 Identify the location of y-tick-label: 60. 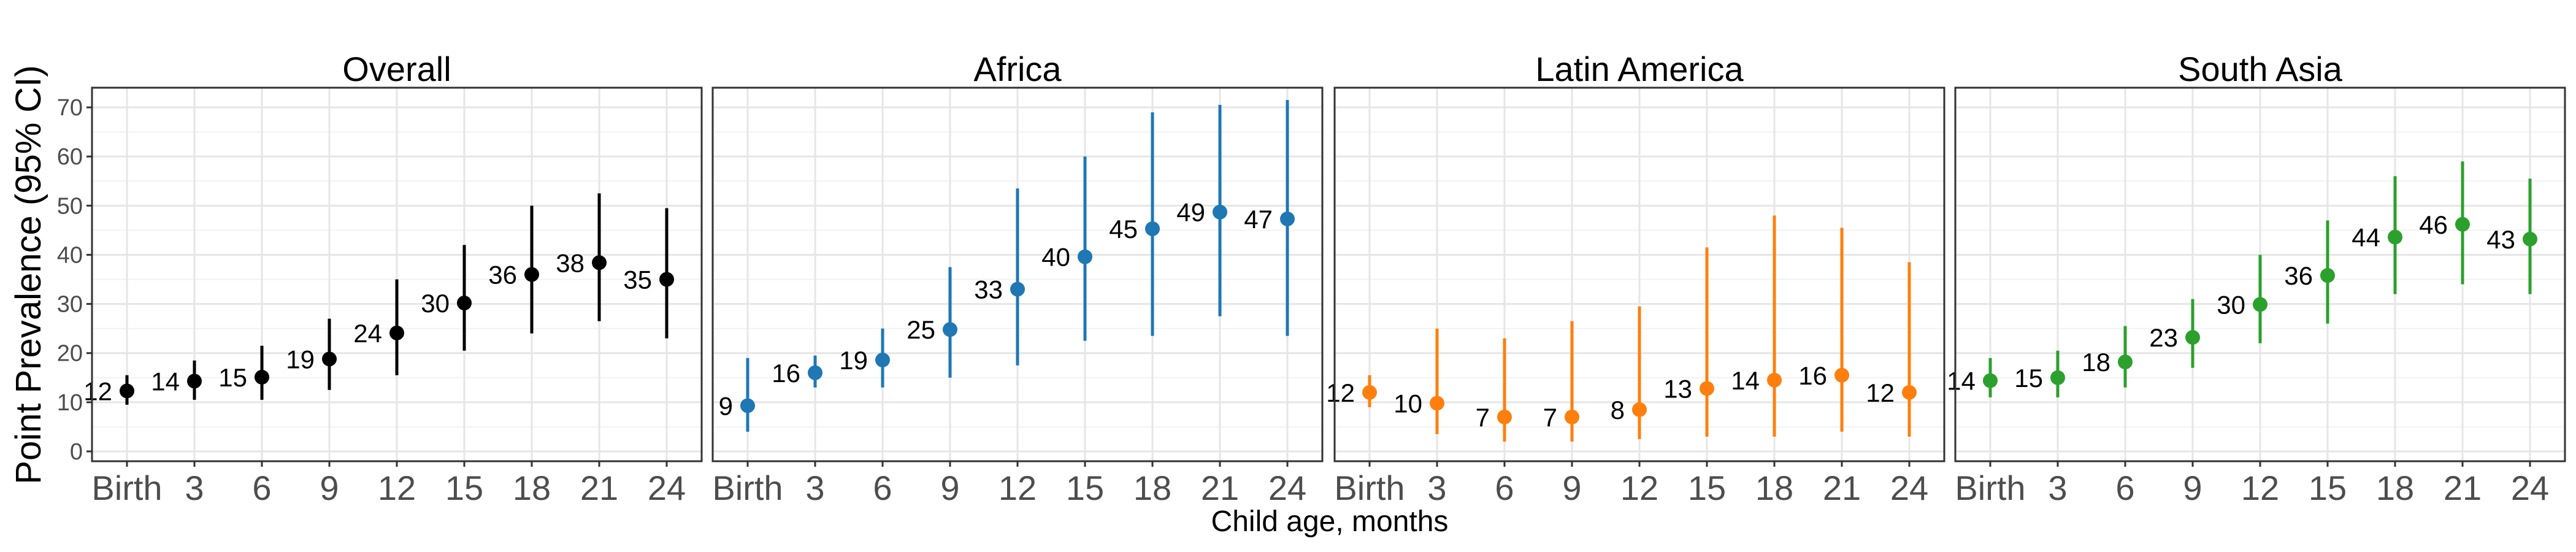
(70, 157).